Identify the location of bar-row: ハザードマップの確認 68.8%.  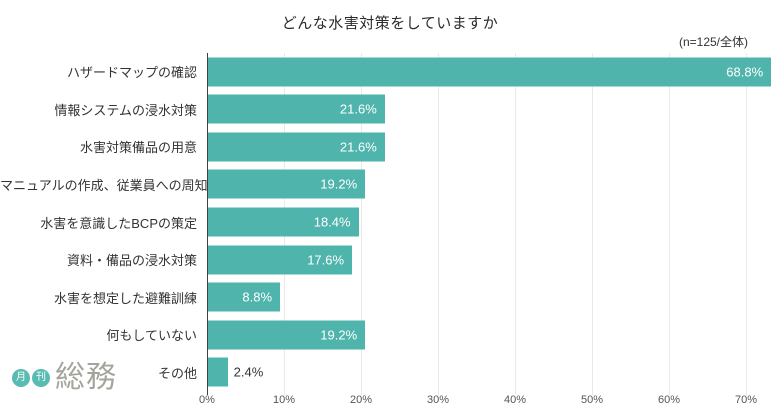
(390, 72).